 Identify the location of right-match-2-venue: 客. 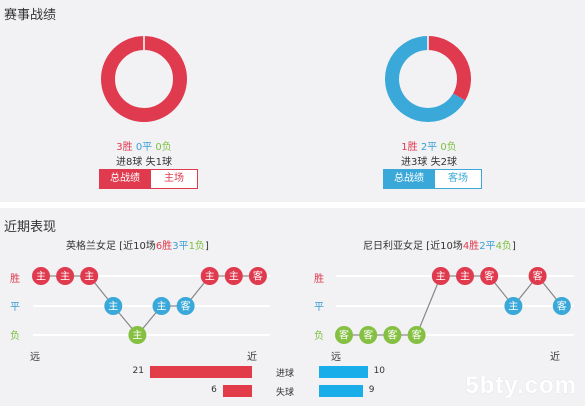
(368, 335).